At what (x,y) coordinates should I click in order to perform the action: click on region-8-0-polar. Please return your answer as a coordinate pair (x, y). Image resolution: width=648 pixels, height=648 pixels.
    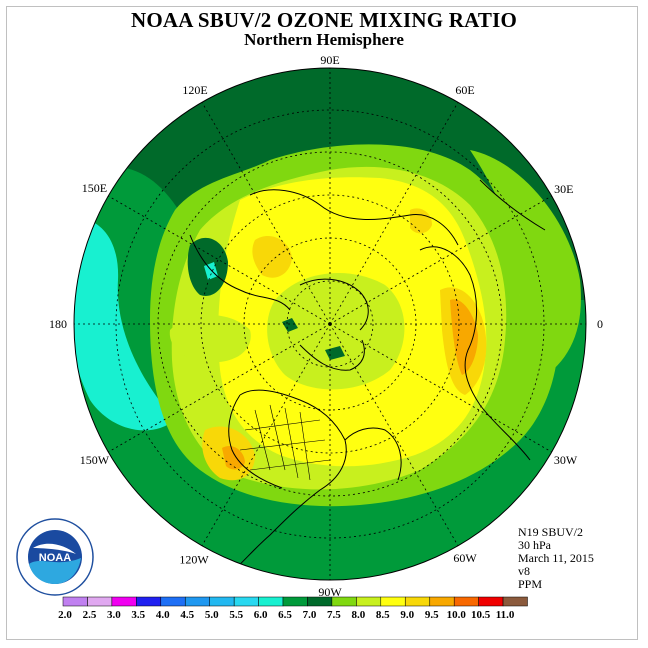
    Looking at the image, I should click on (336, 331).